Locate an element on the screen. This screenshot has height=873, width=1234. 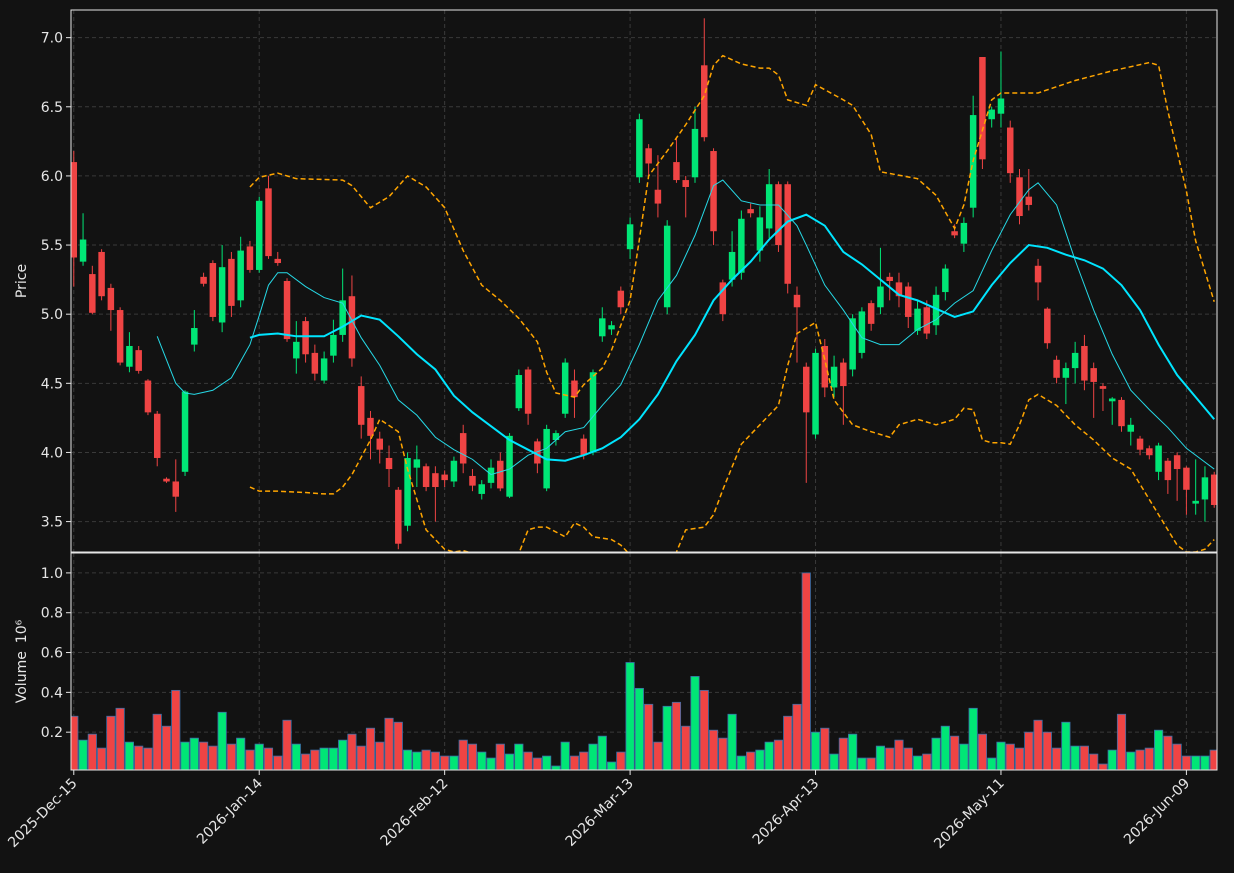
y-axis-label: Price is located at coordinates (22, 281).